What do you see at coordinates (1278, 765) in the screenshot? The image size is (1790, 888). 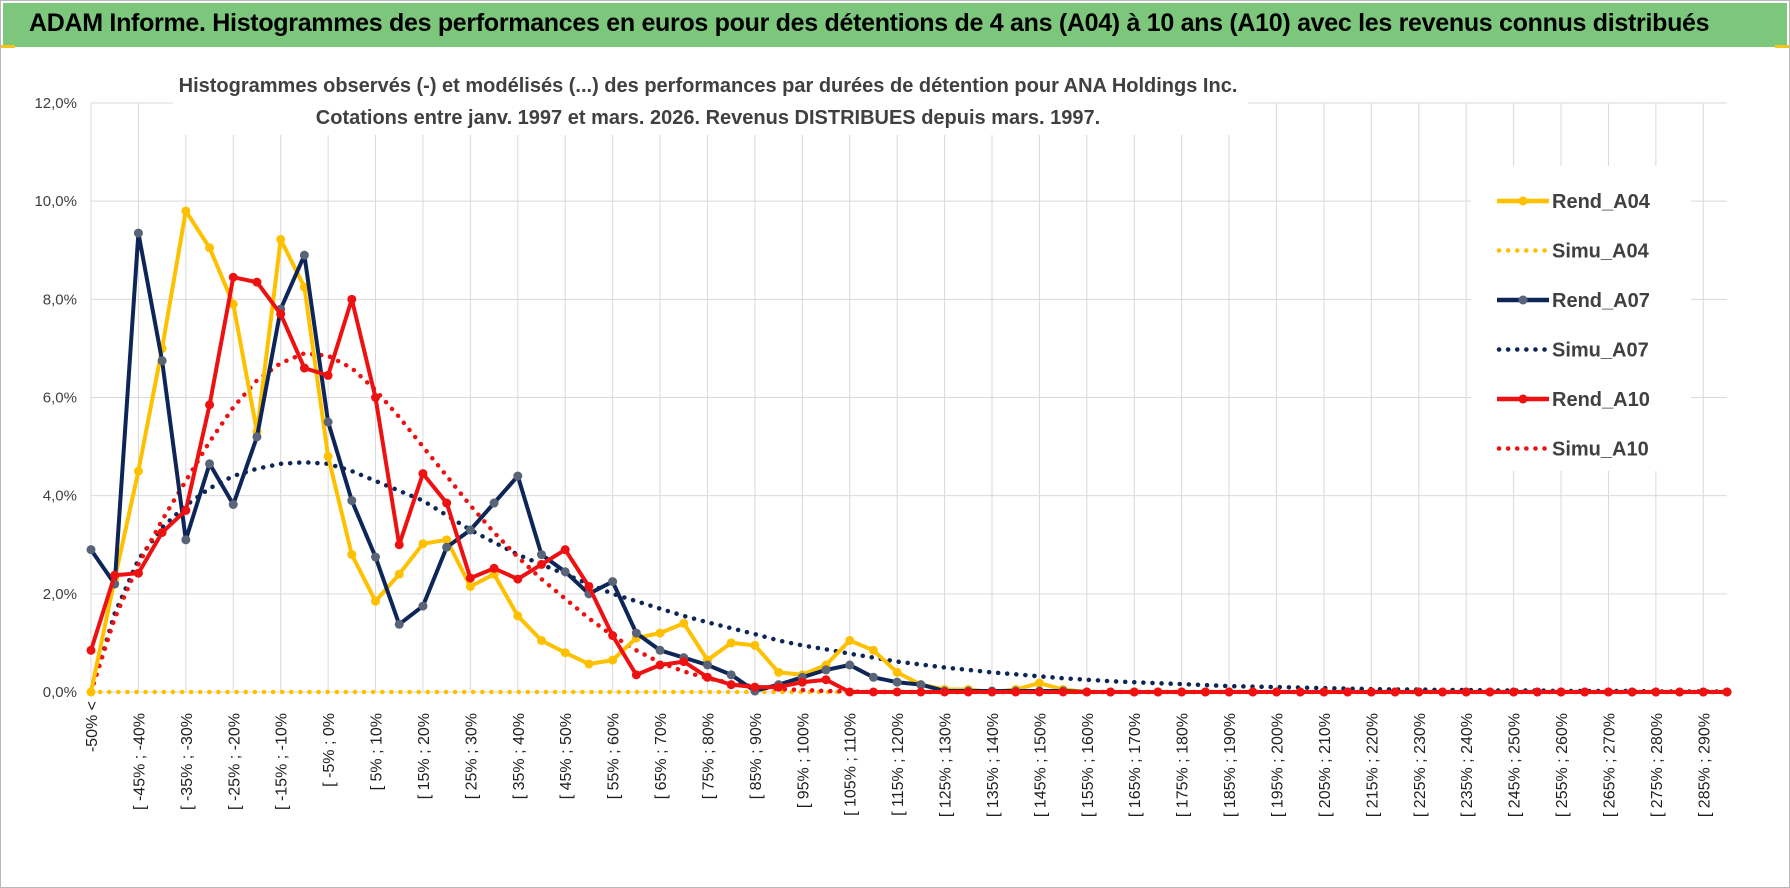 I see `x-tick-label: [ 195% ; 200%` at bounding box center [1278, 765].